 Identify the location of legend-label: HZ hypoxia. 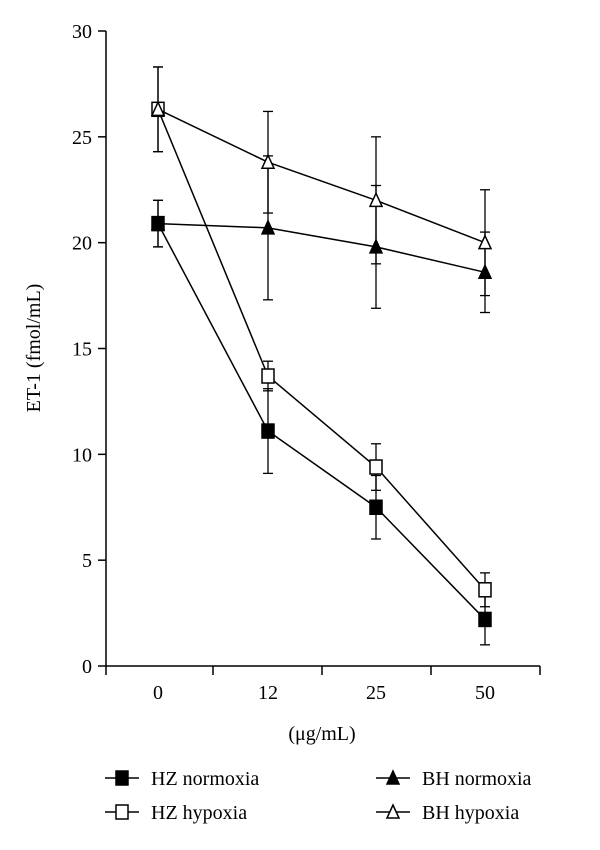
(199, 813).